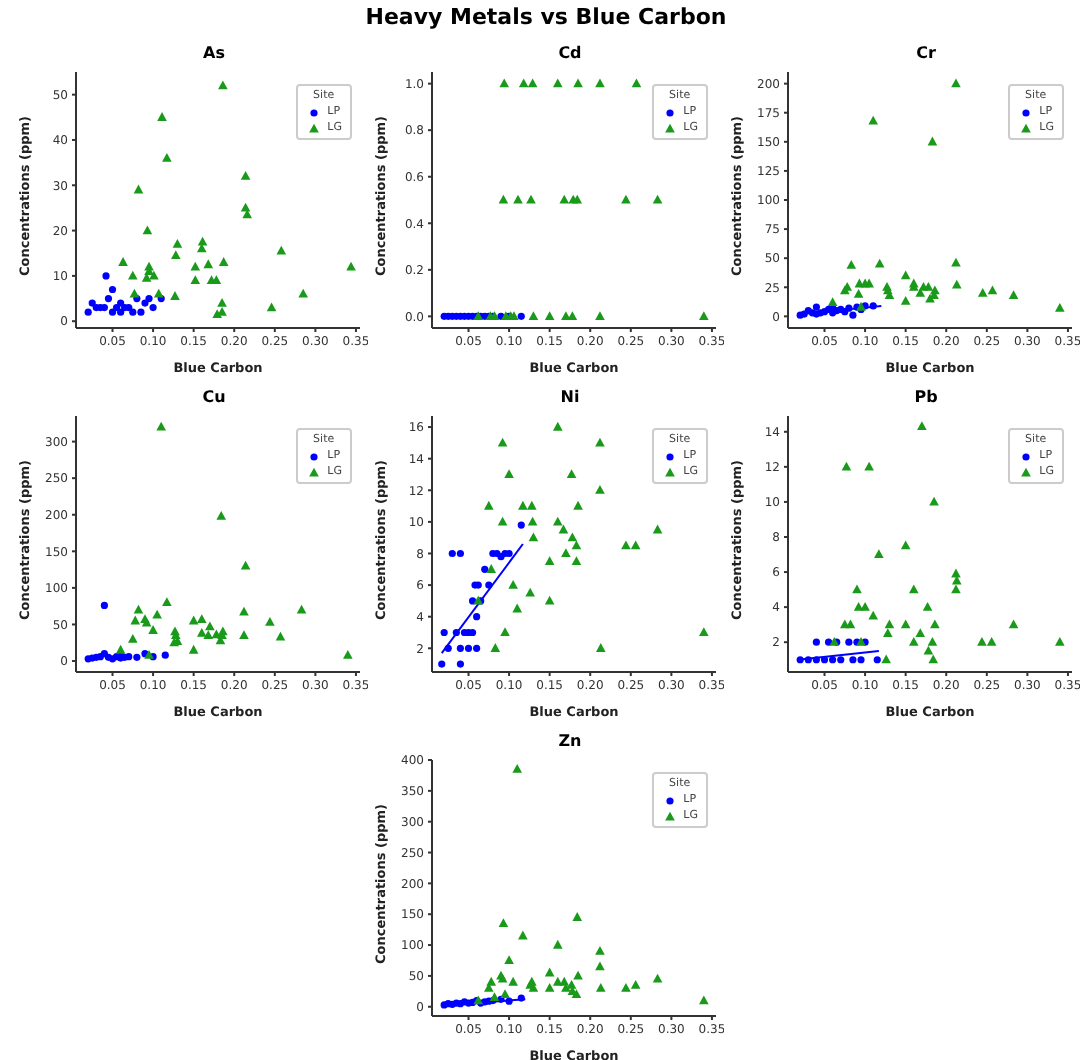 The image size is (1092, 1060). Describe the element at coordinates (546, 17) in the screenshot. I see `text: Heavy Metals vs Blue Carbon` at that location.